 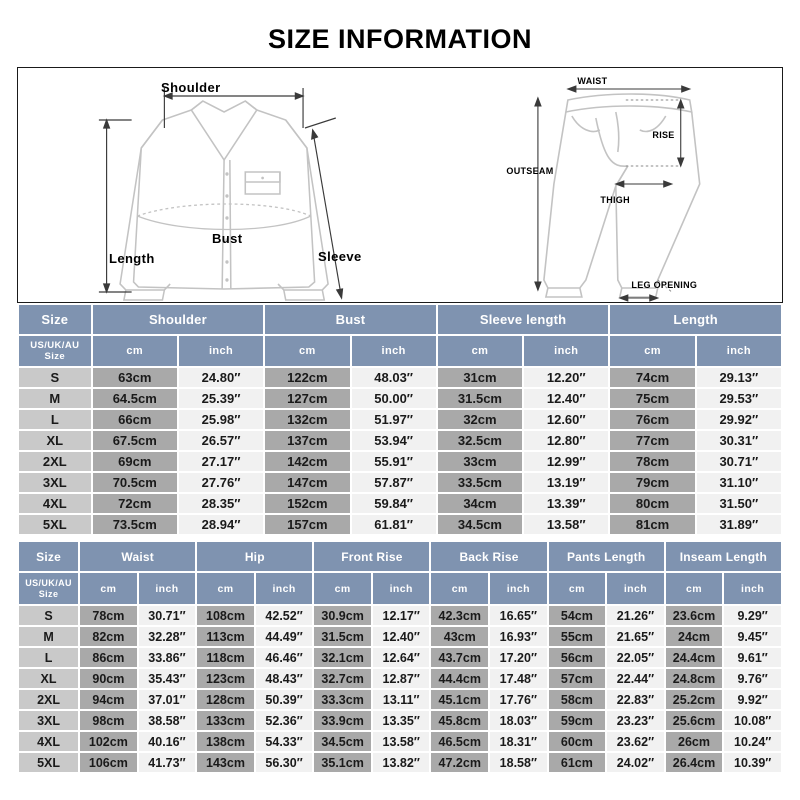 What do you see at coordinates (221, 351) in the screenshot?
I see `tops-subheader-shoulder-inch: inch` at bounding box center [221, 351].